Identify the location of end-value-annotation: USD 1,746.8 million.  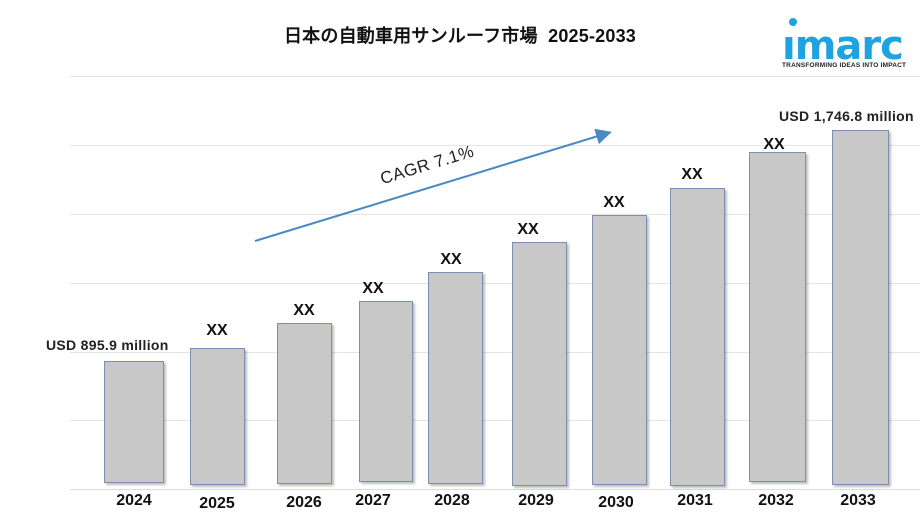
(846, 116).